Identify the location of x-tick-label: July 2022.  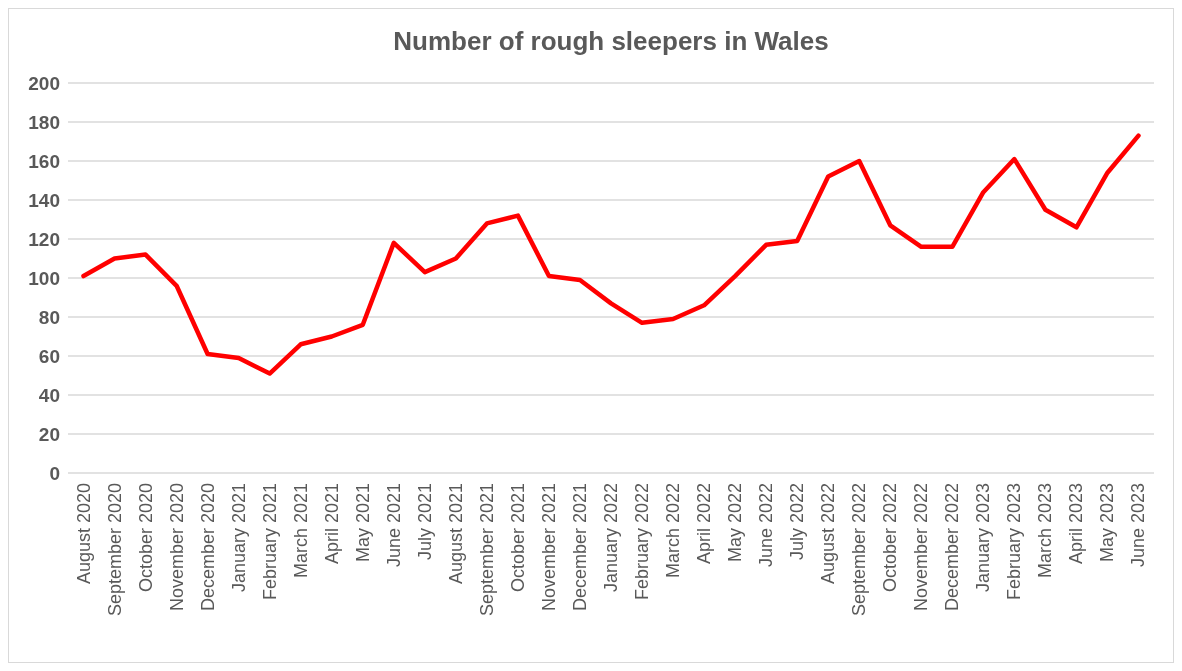
(797, 522).